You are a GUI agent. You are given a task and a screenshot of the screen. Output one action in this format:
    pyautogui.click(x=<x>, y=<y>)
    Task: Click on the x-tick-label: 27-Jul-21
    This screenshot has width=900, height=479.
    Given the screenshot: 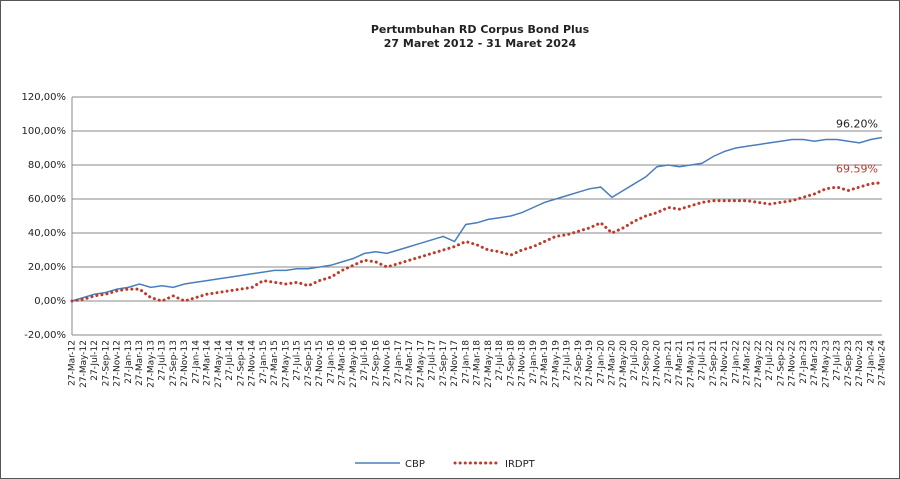 What is the action you would take?
    pyautogui.click(x=703, y=360)
    